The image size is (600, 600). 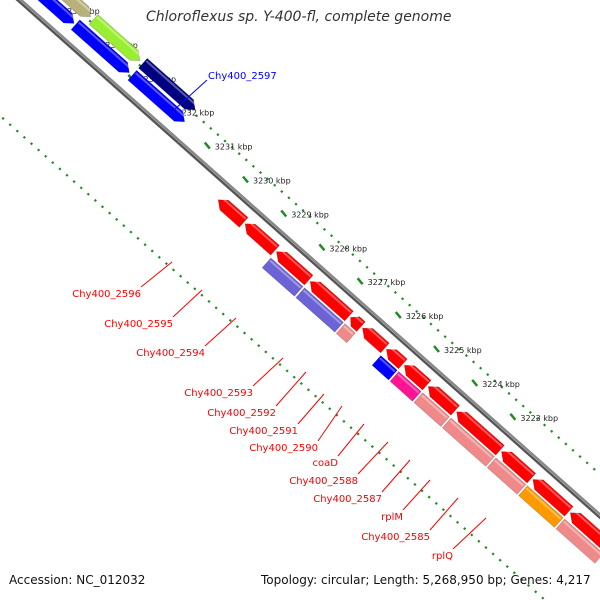 What do you see at coordinates (348, 248) in the screenshot?
I see `scale-label: 3228 kbp` at bounding box center [348, 248].